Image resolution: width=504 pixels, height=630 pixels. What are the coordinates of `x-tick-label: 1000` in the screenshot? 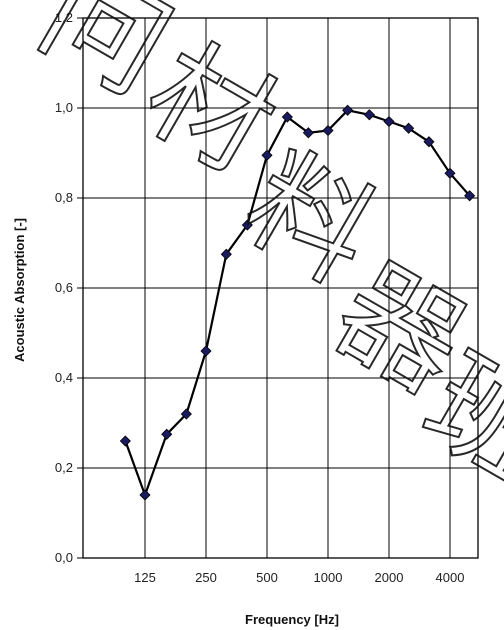 It's located at (328, 577).